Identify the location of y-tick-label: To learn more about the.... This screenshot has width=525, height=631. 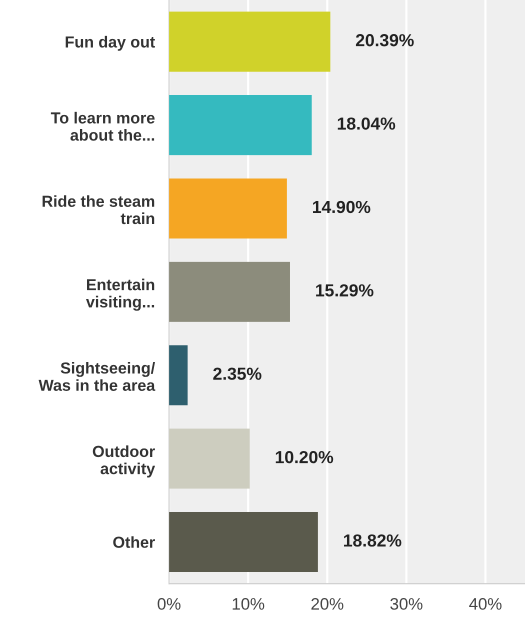
(102, 126).